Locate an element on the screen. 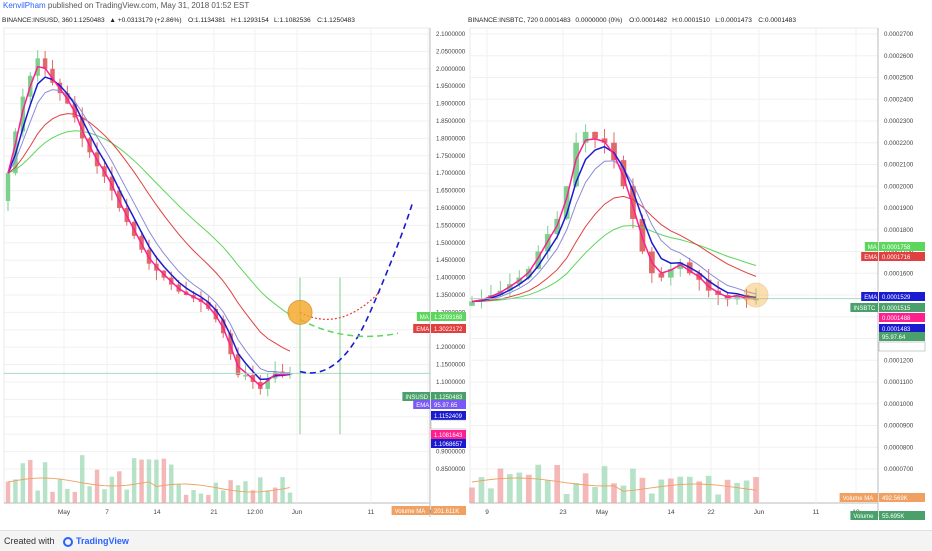  time-tick-label: Jun is located at coordinates (297, 512).